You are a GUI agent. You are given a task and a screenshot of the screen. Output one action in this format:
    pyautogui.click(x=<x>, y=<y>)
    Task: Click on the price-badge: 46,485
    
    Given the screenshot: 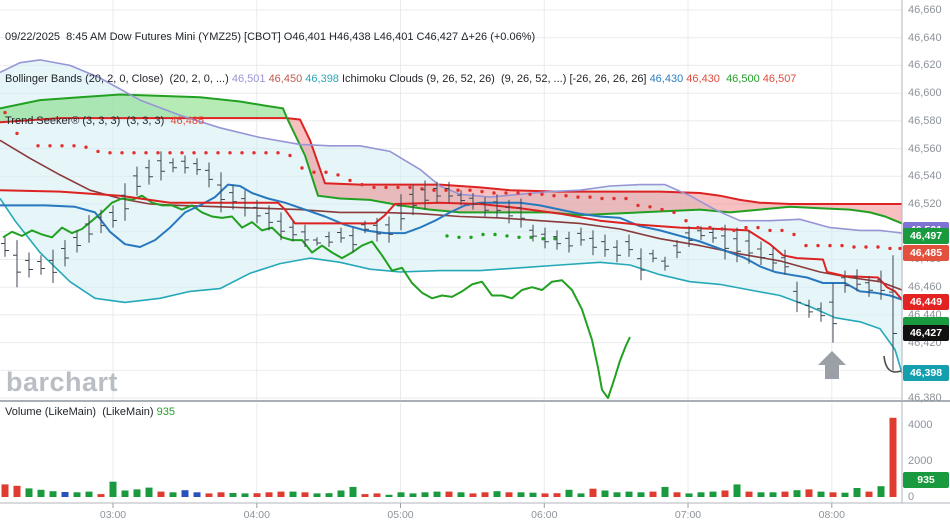 What is the action you would take?
    pyautogui.click(x=926, y=252)
    